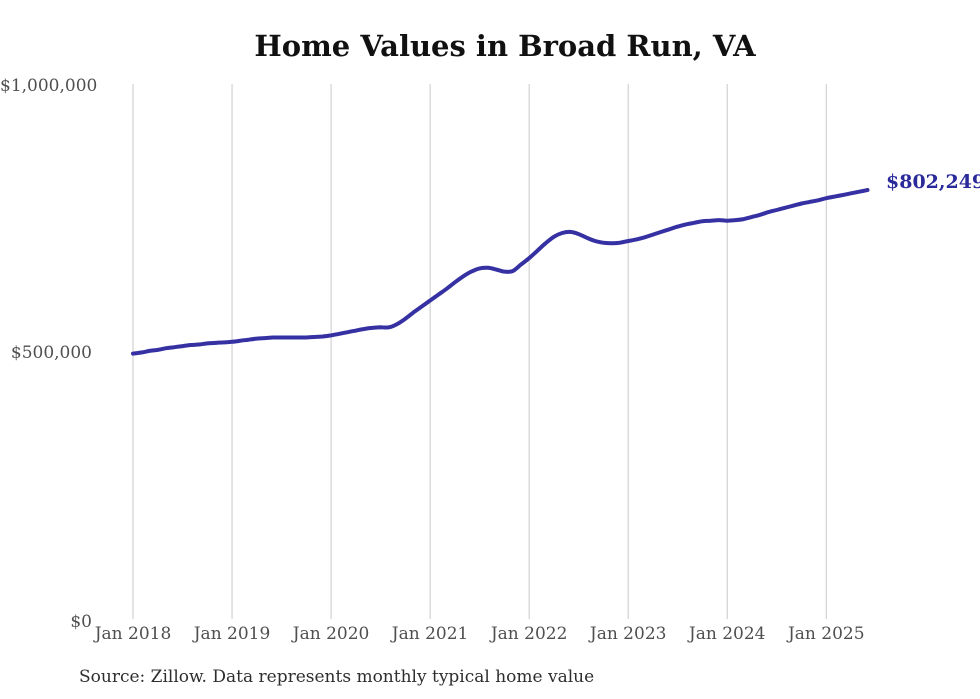 This screenshot has height=699, width=980. What do you see at coordinates (430, 634) in the screenshot?
I see `x-axis-label: Jan 2021` at bounding box center [430, 634].